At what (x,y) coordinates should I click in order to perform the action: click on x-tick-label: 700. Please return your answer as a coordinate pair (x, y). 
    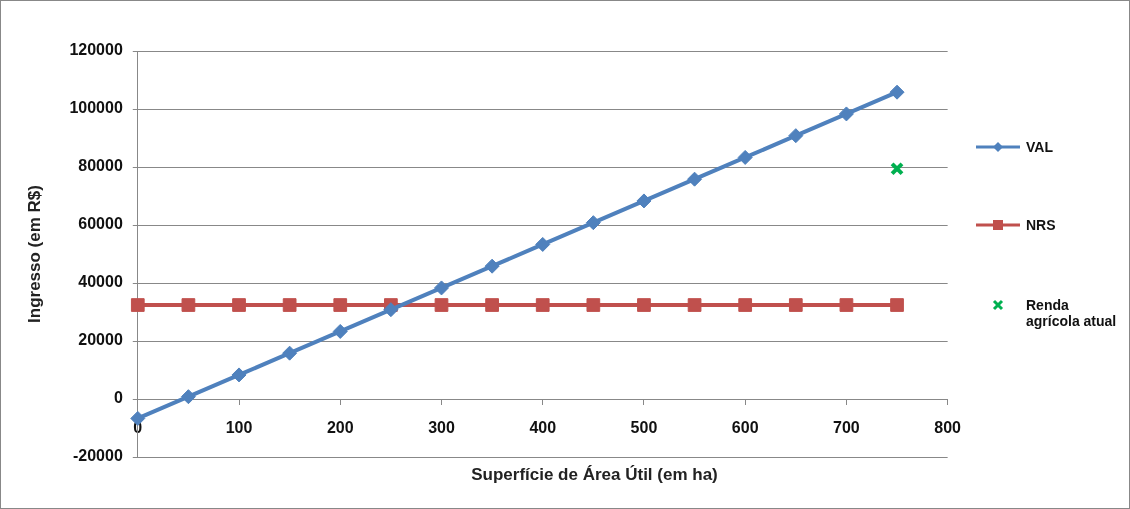
    Looking at the image, I should click on (846, 428).